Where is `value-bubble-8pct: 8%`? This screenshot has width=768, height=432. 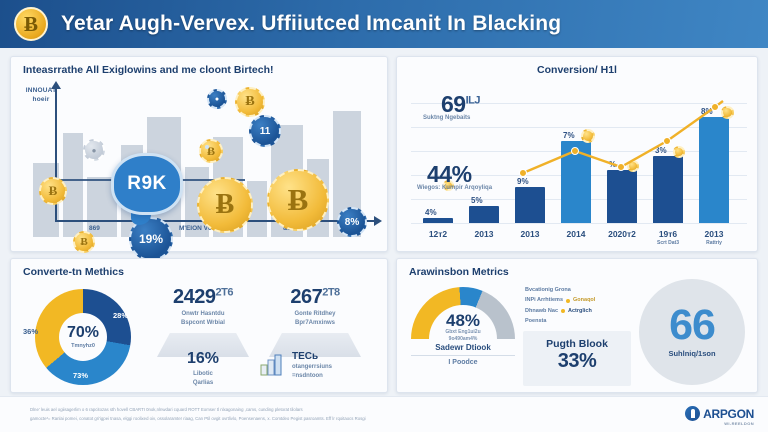 value-bubble-8pct: 8% is located at coordinates (352, 222).